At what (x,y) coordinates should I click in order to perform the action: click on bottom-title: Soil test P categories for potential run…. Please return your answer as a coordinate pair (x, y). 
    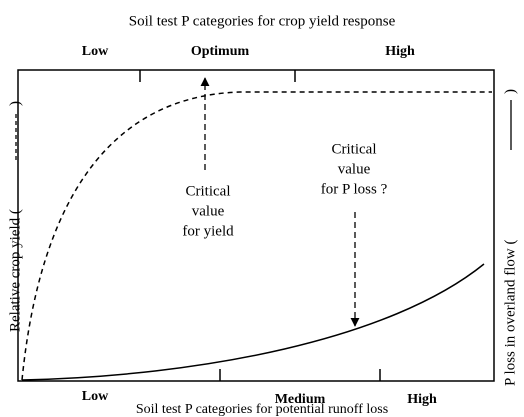
    Looking at the image, I should click on (262, 409).